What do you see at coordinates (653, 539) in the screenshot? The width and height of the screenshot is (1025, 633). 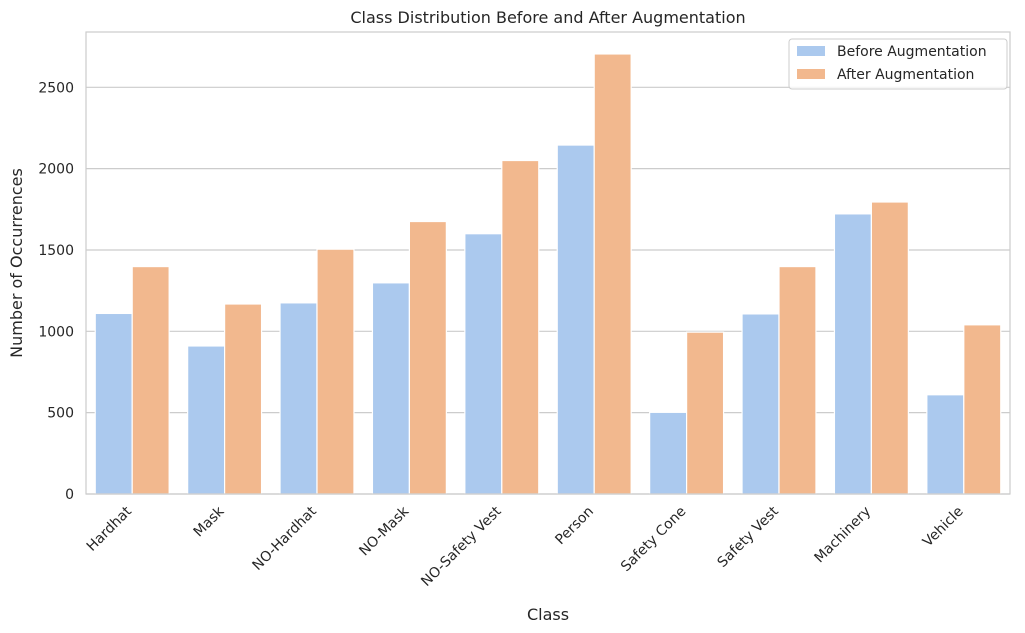 I see `x-tick-label: Safety Cone` at bounding box center [653, 539].